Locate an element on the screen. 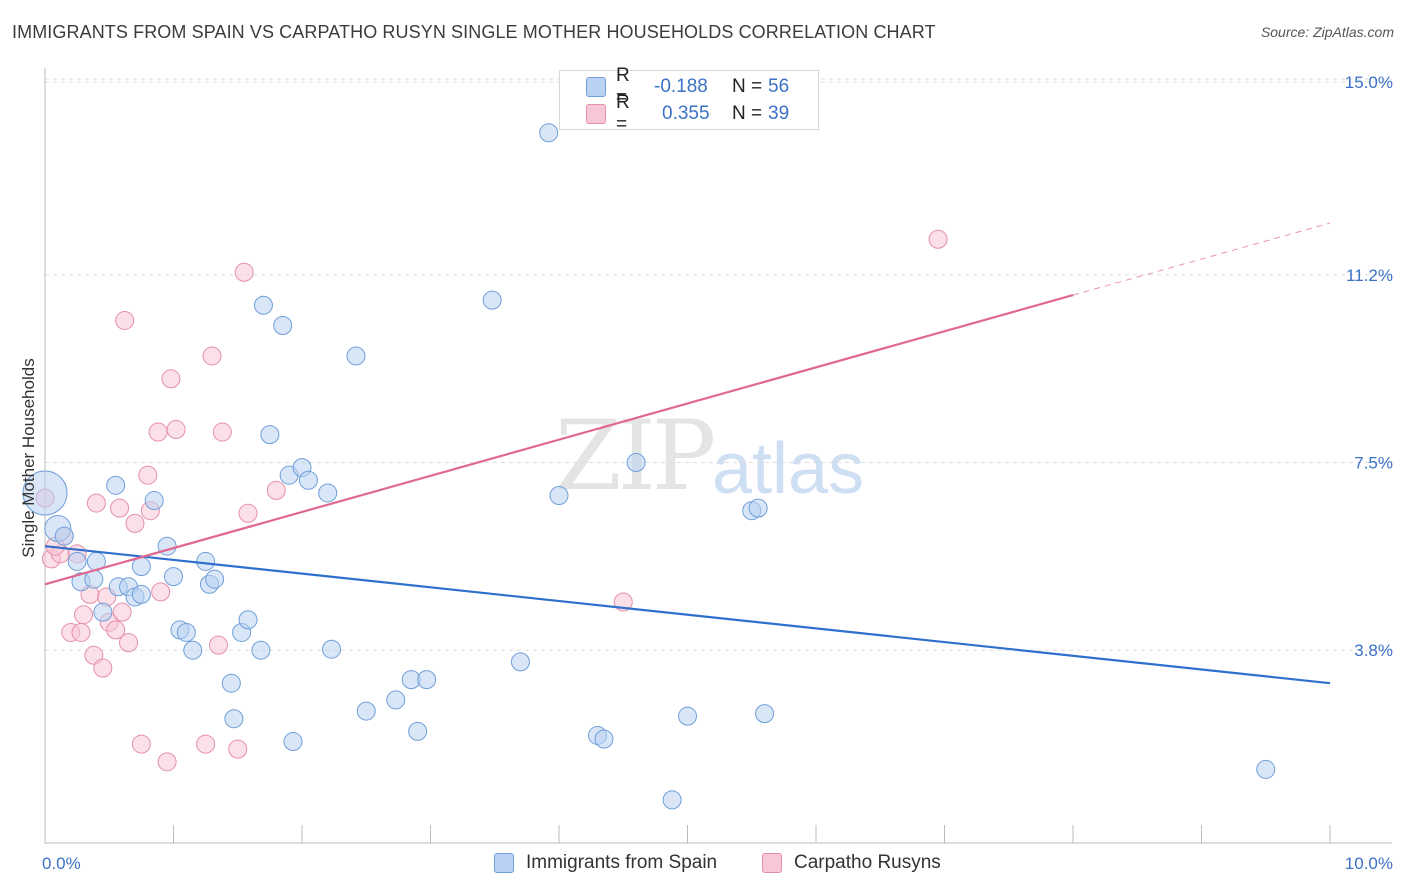 This screenshot has height=892, width=1406. y-tick-label: 11.2% is located at coordinates (1369, 275).